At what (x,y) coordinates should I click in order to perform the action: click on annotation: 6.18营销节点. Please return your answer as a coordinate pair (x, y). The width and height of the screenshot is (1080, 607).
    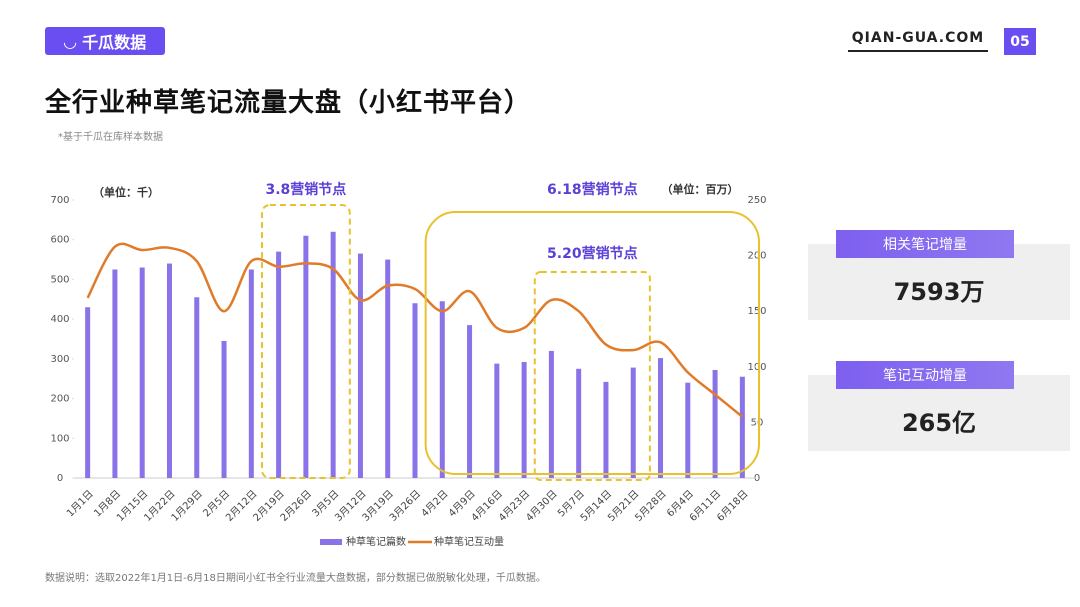
    Looking at the image, I should click on (592, 189).